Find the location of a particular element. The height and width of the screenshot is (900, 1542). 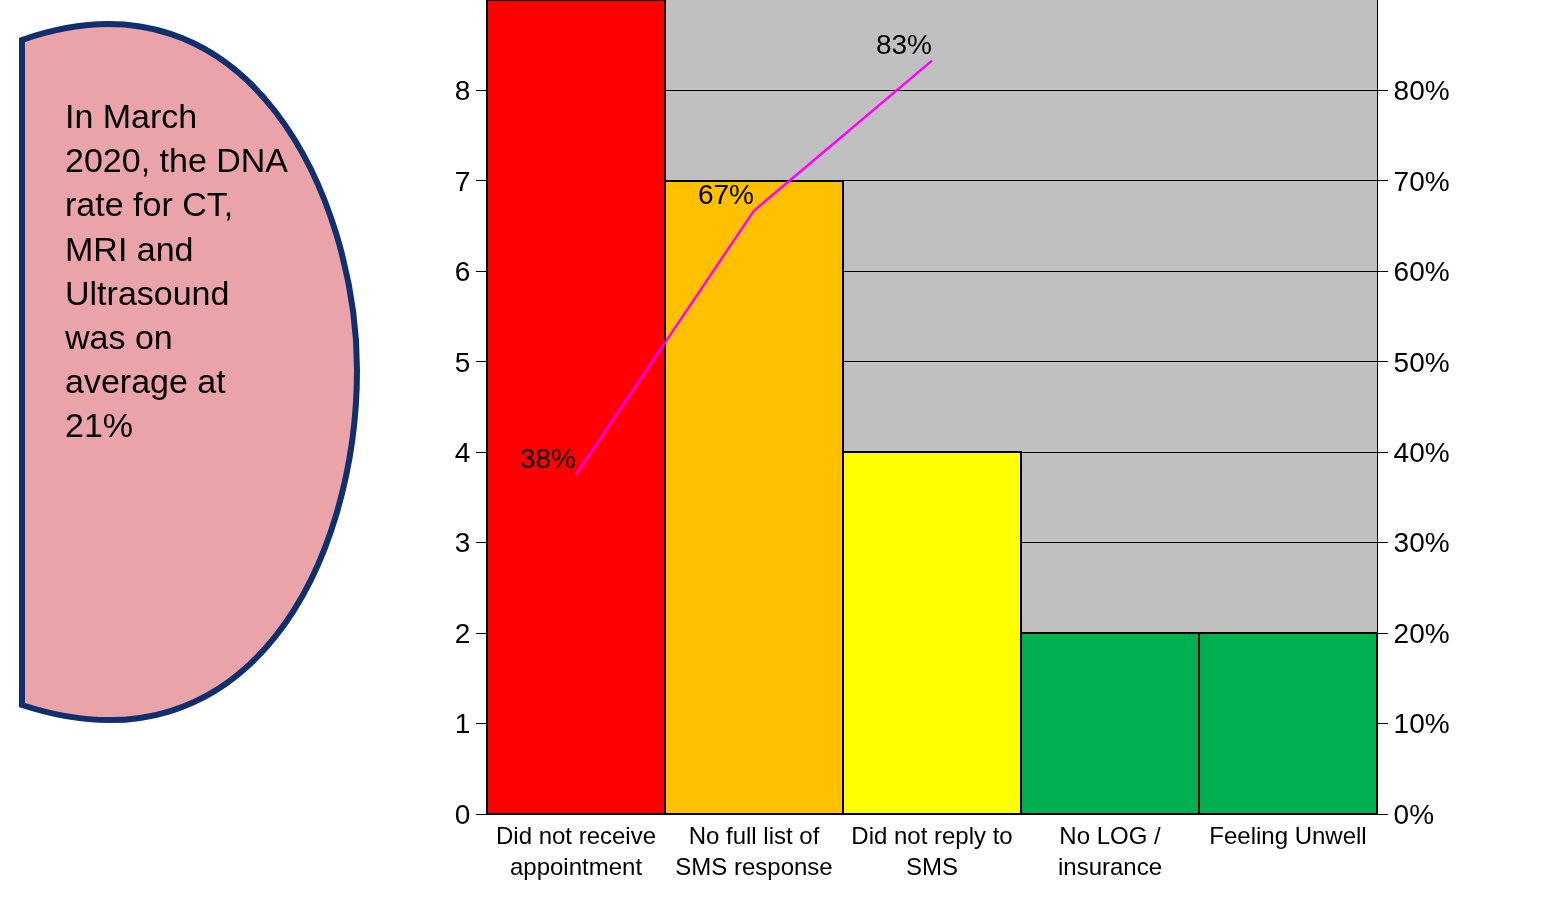

y2-tick-label: 20% is located at coordinates (1421, 633).